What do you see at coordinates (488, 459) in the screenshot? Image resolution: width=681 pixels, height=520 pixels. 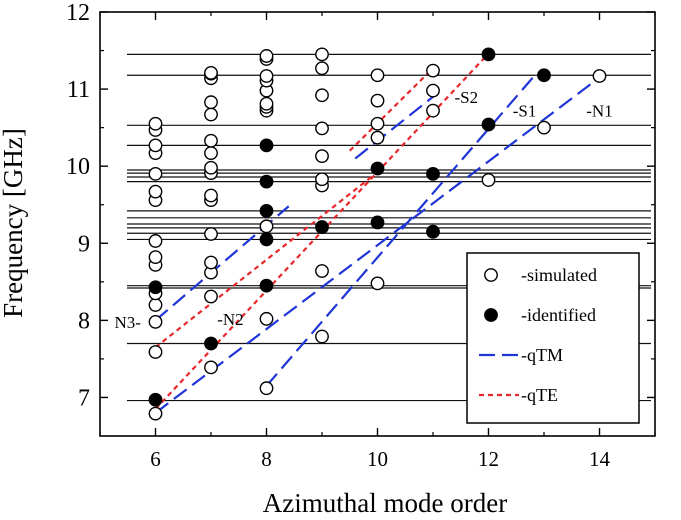 I see `x-tick-label: 12` at bounding box center [488, 459].